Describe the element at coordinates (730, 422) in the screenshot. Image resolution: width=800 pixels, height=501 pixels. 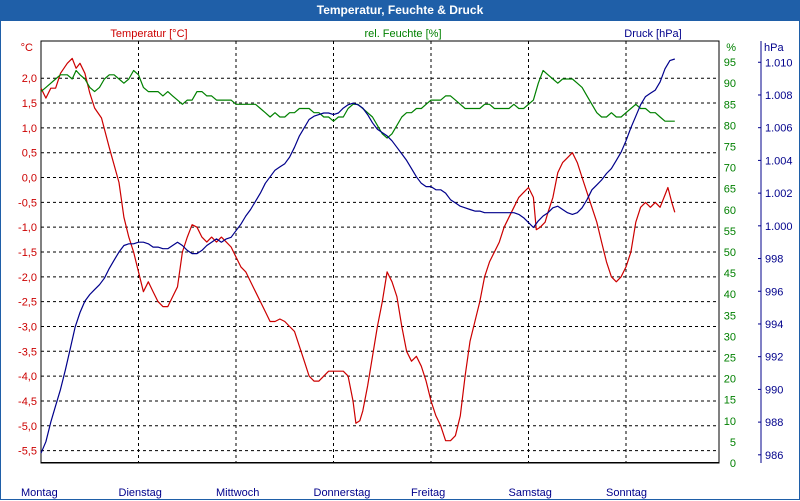
I see `humidity-tick-label: 10` at that location.